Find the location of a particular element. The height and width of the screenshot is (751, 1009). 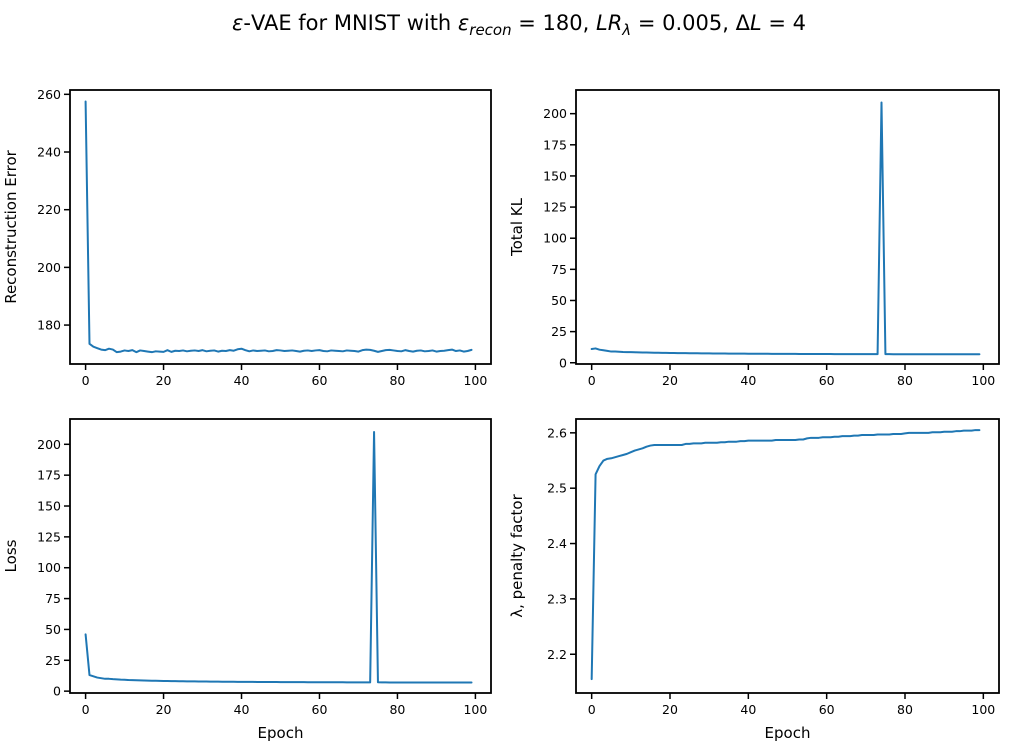

loss-x-tick-label: 80 is located at coordinates (397, 709).